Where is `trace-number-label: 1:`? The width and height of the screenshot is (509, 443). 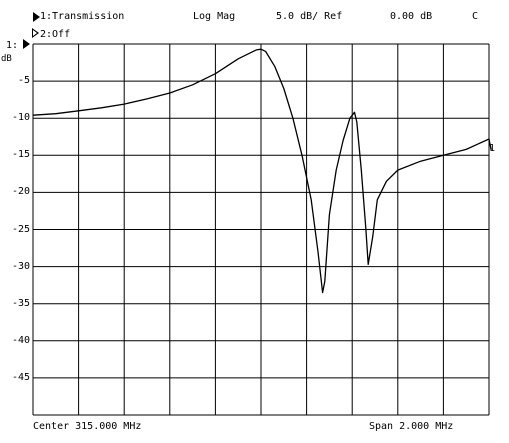 trace-number-label: 1: is located at coordinates (12, 45).